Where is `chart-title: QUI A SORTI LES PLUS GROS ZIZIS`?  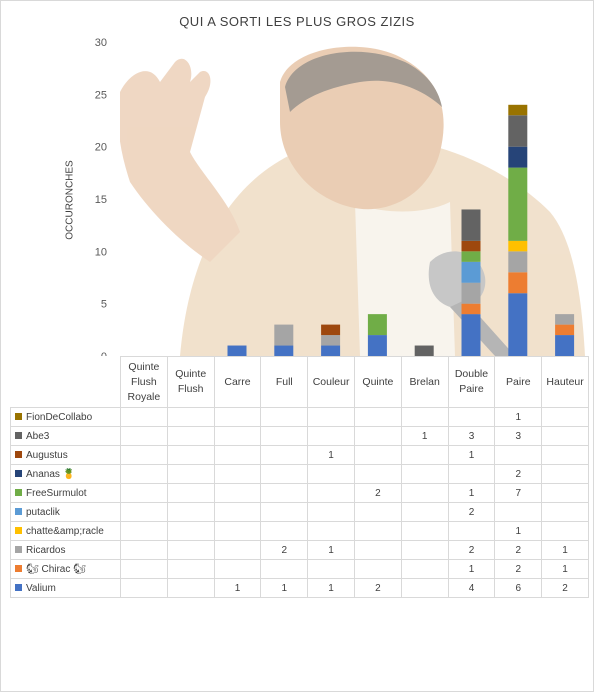 chart-title: QUI A SORTI LES PLUS GROS ZIZIS is located at coordinates (297, 21).